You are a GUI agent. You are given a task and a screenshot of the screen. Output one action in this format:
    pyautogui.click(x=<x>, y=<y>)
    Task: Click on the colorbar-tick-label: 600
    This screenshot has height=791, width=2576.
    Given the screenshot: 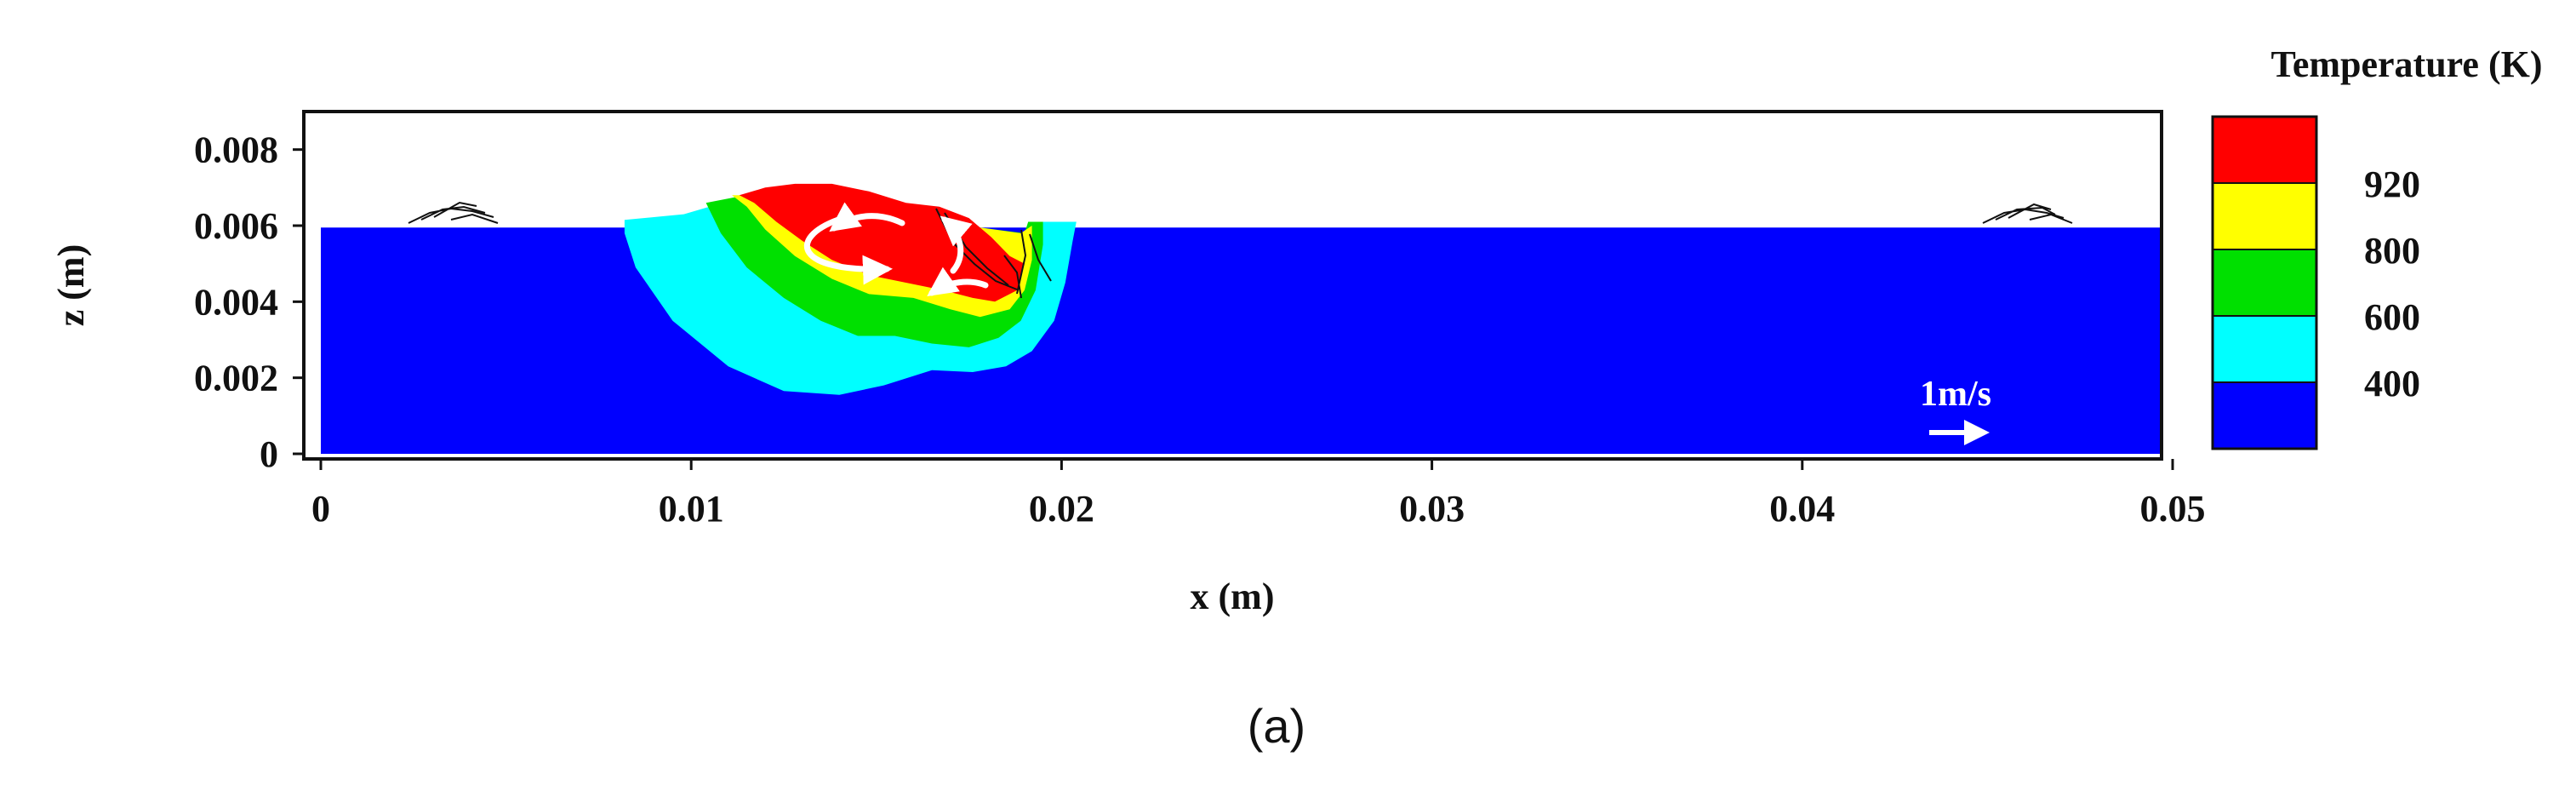 What is the action you would take?
    pyautogui.click(x=2392, y=317)
    